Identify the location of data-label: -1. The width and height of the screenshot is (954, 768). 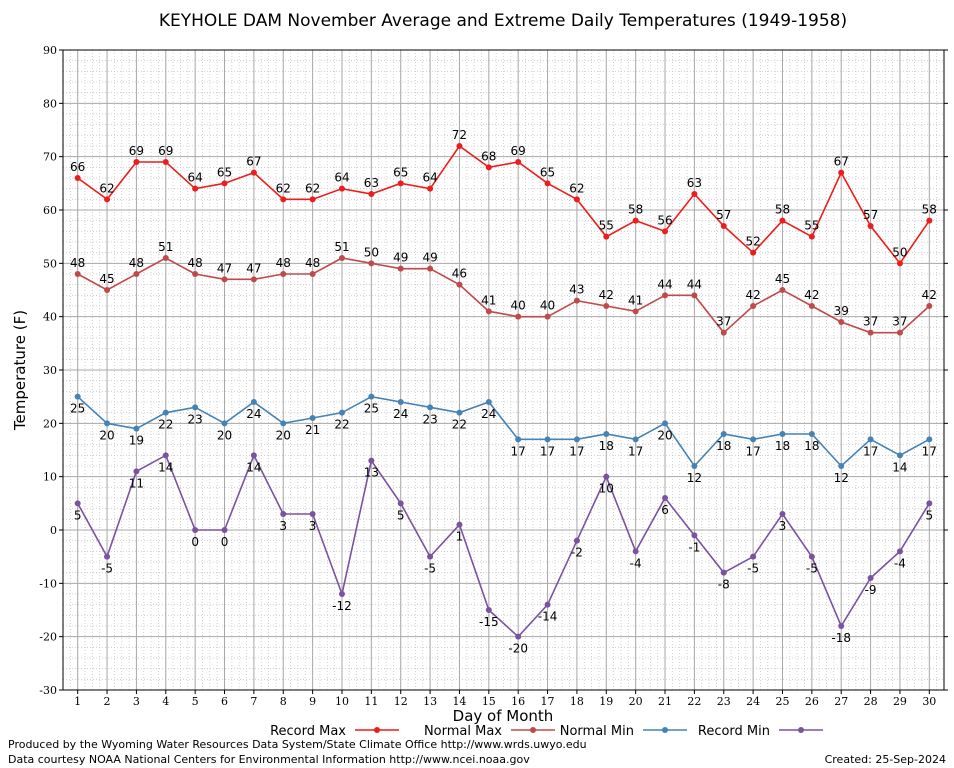
(694, 547).